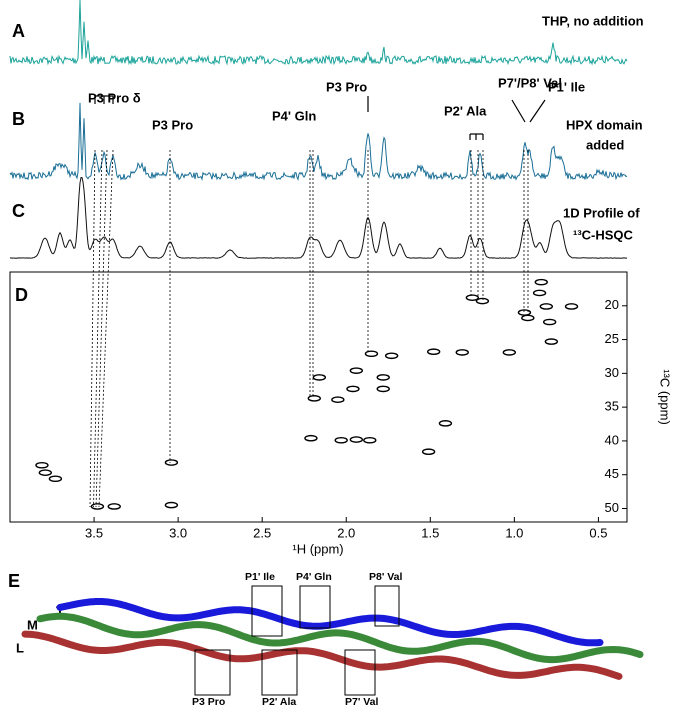 The width and height of the screenshot is (681, 720). What do you see at coordinates (530, 82) in the screenshot?
I see `peak-label: P7'/P8' Val` at bounding box center [530, 82].